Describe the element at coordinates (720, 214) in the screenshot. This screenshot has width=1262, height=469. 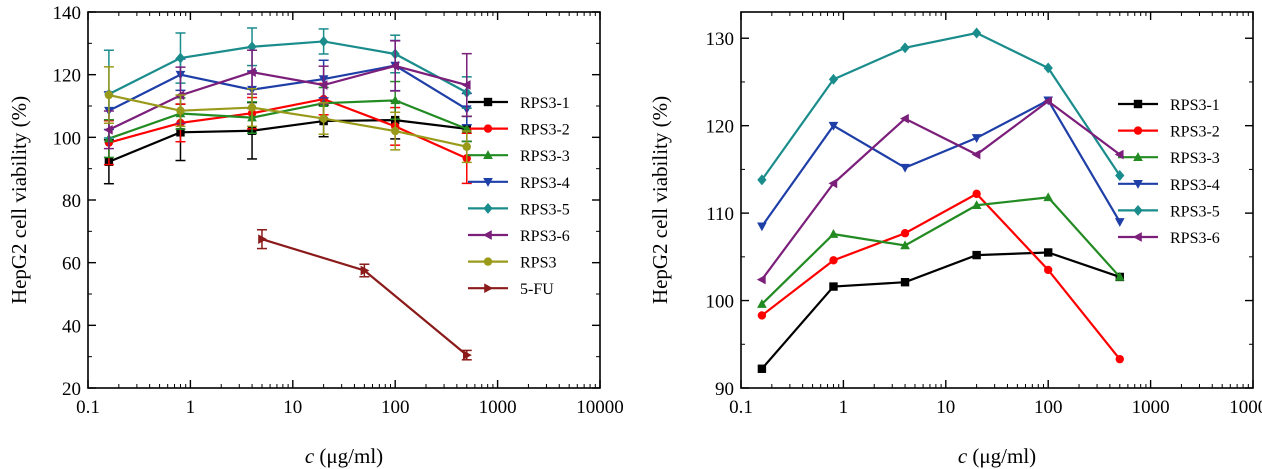
I see `y-tick-label: 110` at that location.